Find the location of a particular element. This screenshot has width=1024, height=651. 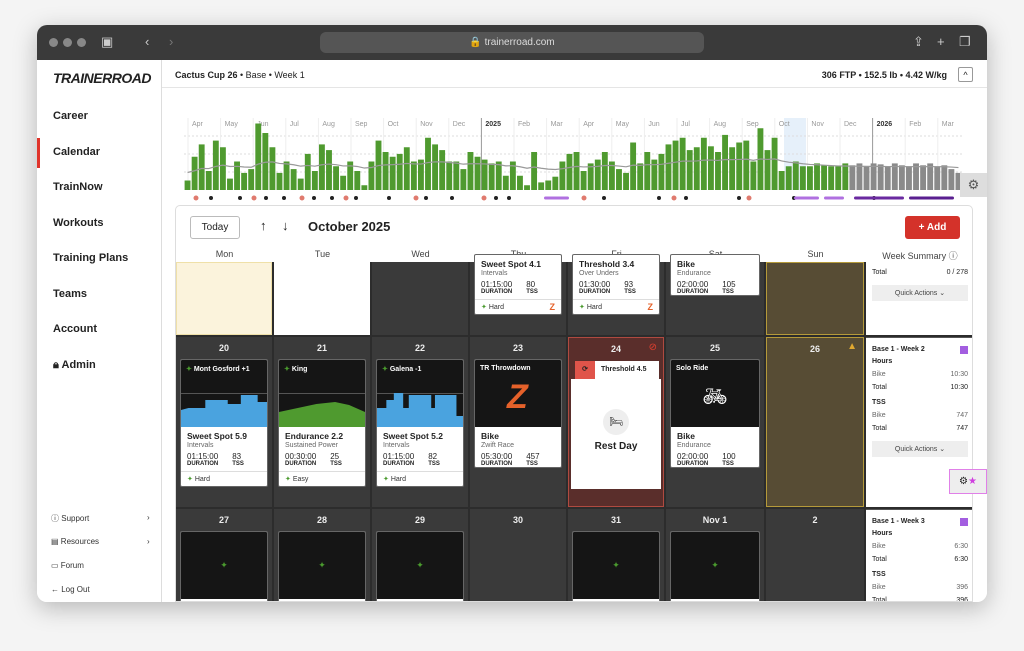

sidebar-footer-resources: ▤ Resources › is located at coordinates (100, 541).